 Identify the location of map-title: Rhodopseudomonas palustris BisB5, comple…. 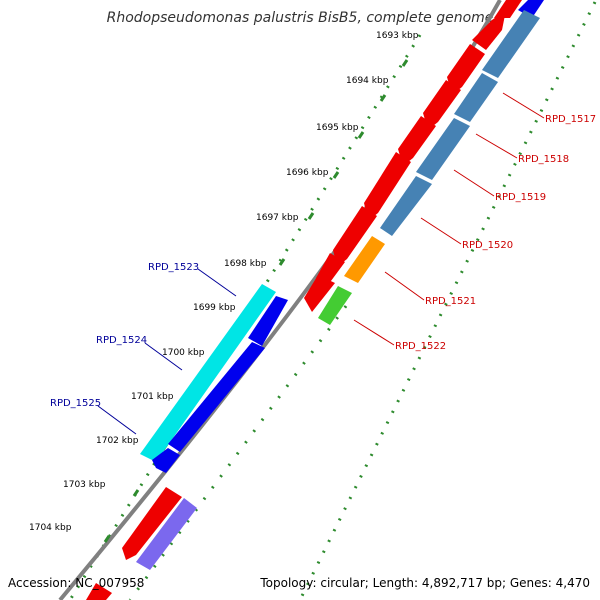
(300, 18).